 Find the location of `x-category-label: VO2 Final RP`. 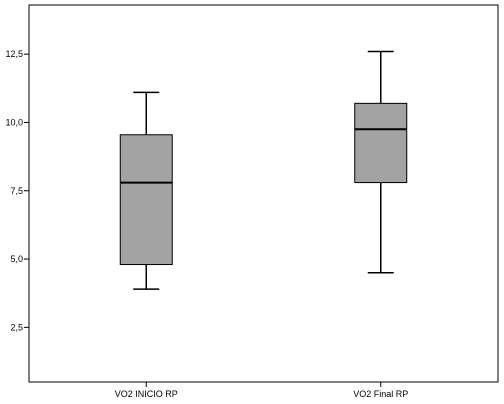

x-category-label: VO2 Final RP is located at coordinates (380, 394).